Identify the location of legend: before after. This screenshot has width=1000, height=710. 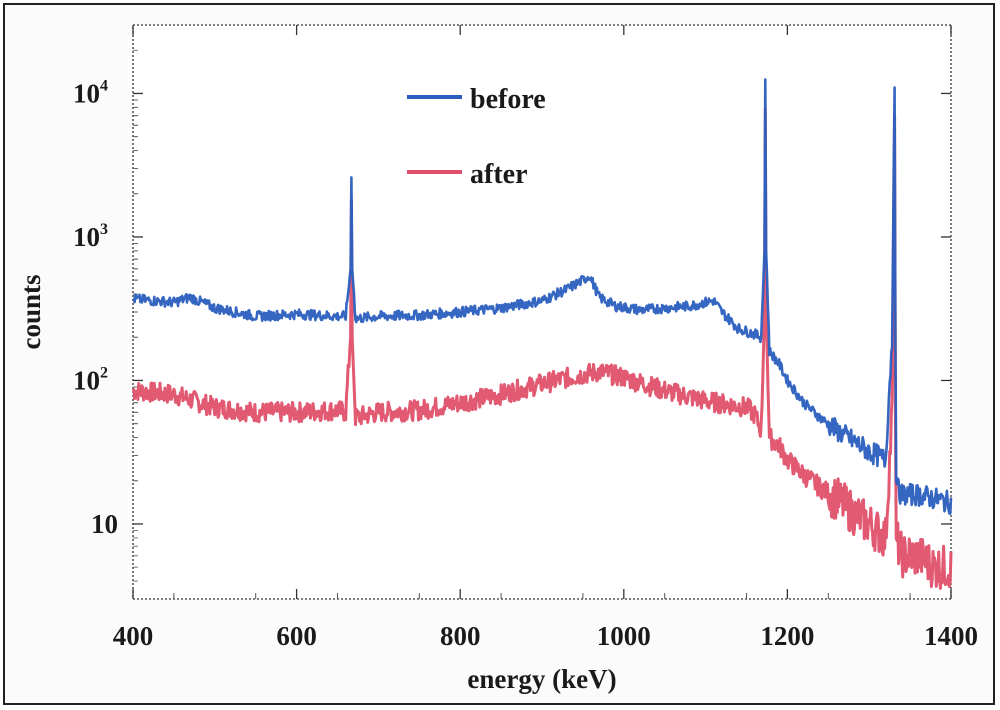
(476, 137).